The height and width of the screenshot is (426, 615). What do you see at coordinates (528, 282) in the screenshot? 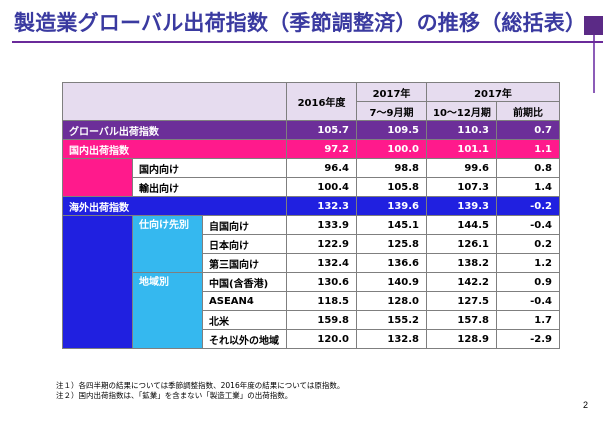
I see `cell-value: 0.9` at bounding box center [528, 282].